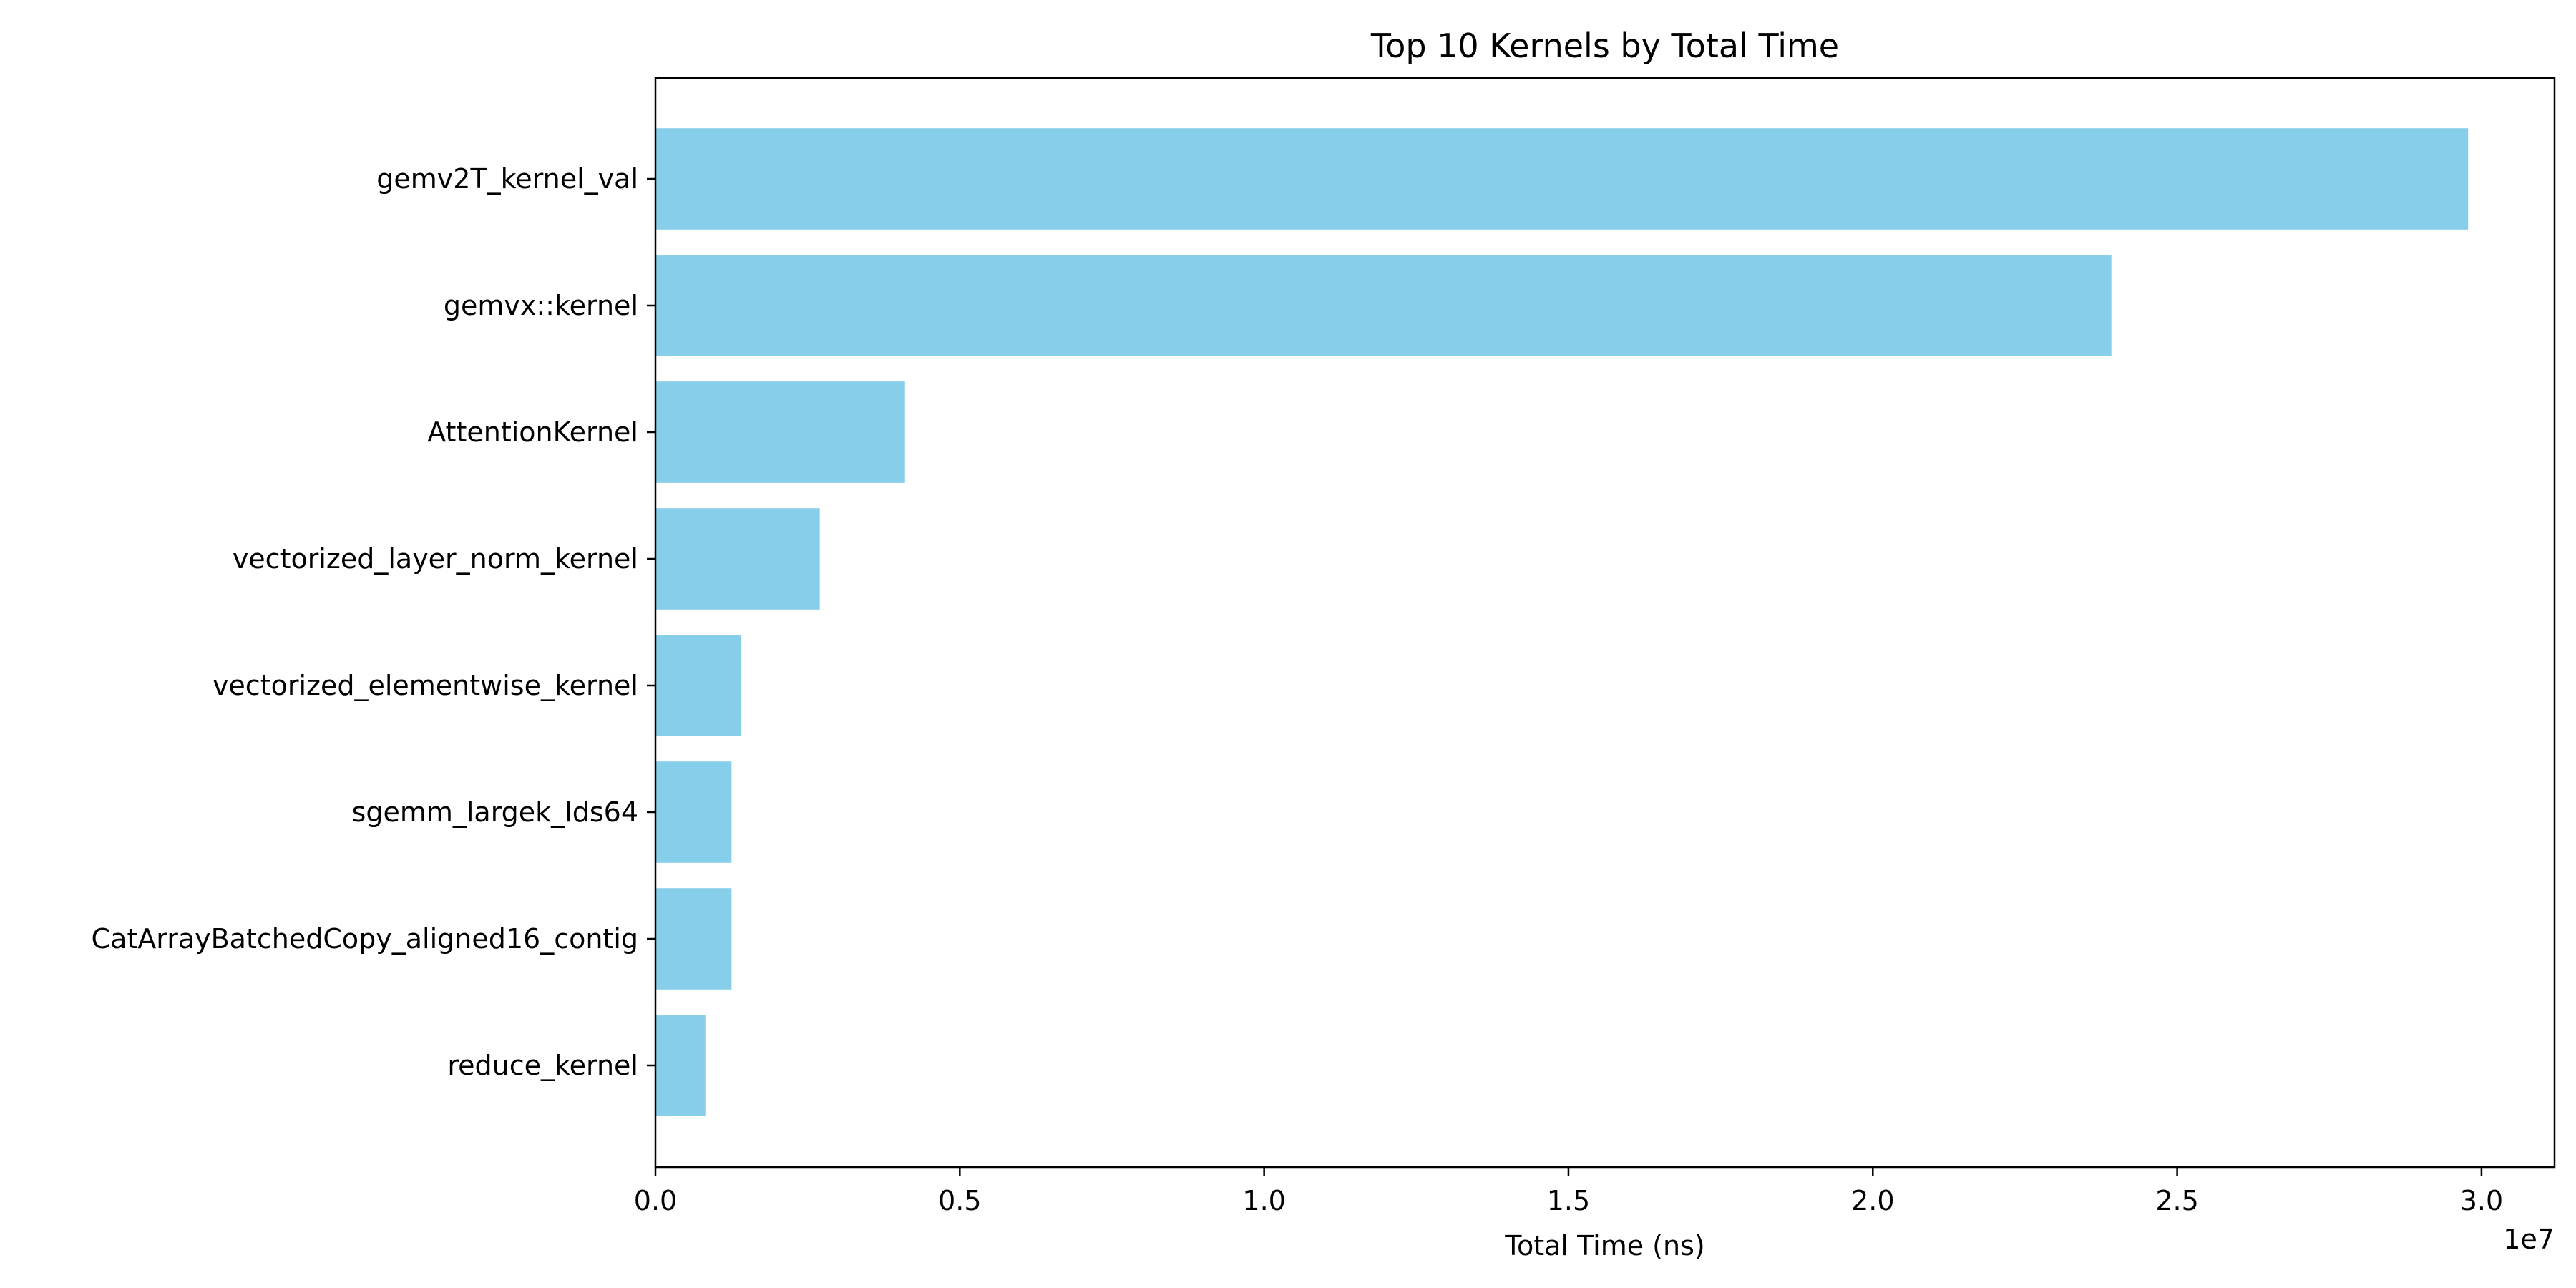  What do you see at coordinates (1604, 45) in the screenshot?
I see `chart-title: Top 10 Kernels by Total Time` at bounding box center [1604, 45].